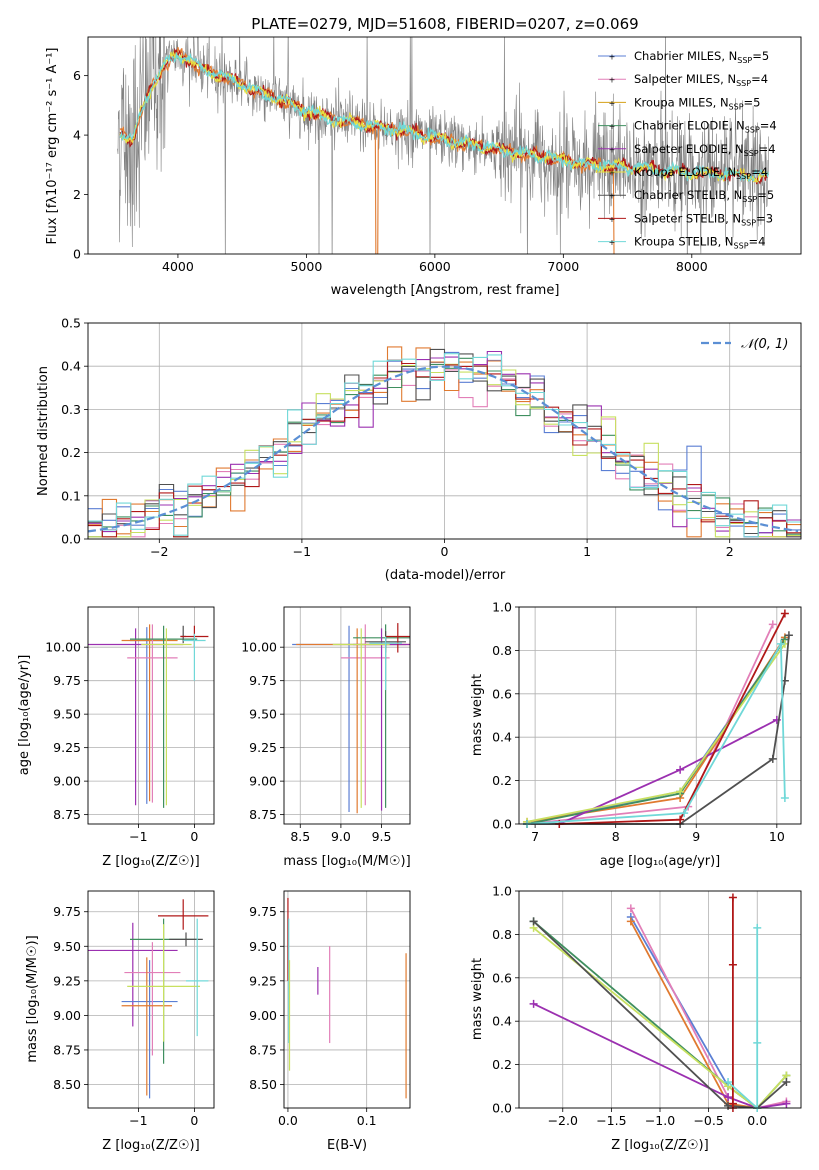 The image size is (819, 1170). I want to click on age-vs-Z-xtick-label: 0, so click(194, 836).